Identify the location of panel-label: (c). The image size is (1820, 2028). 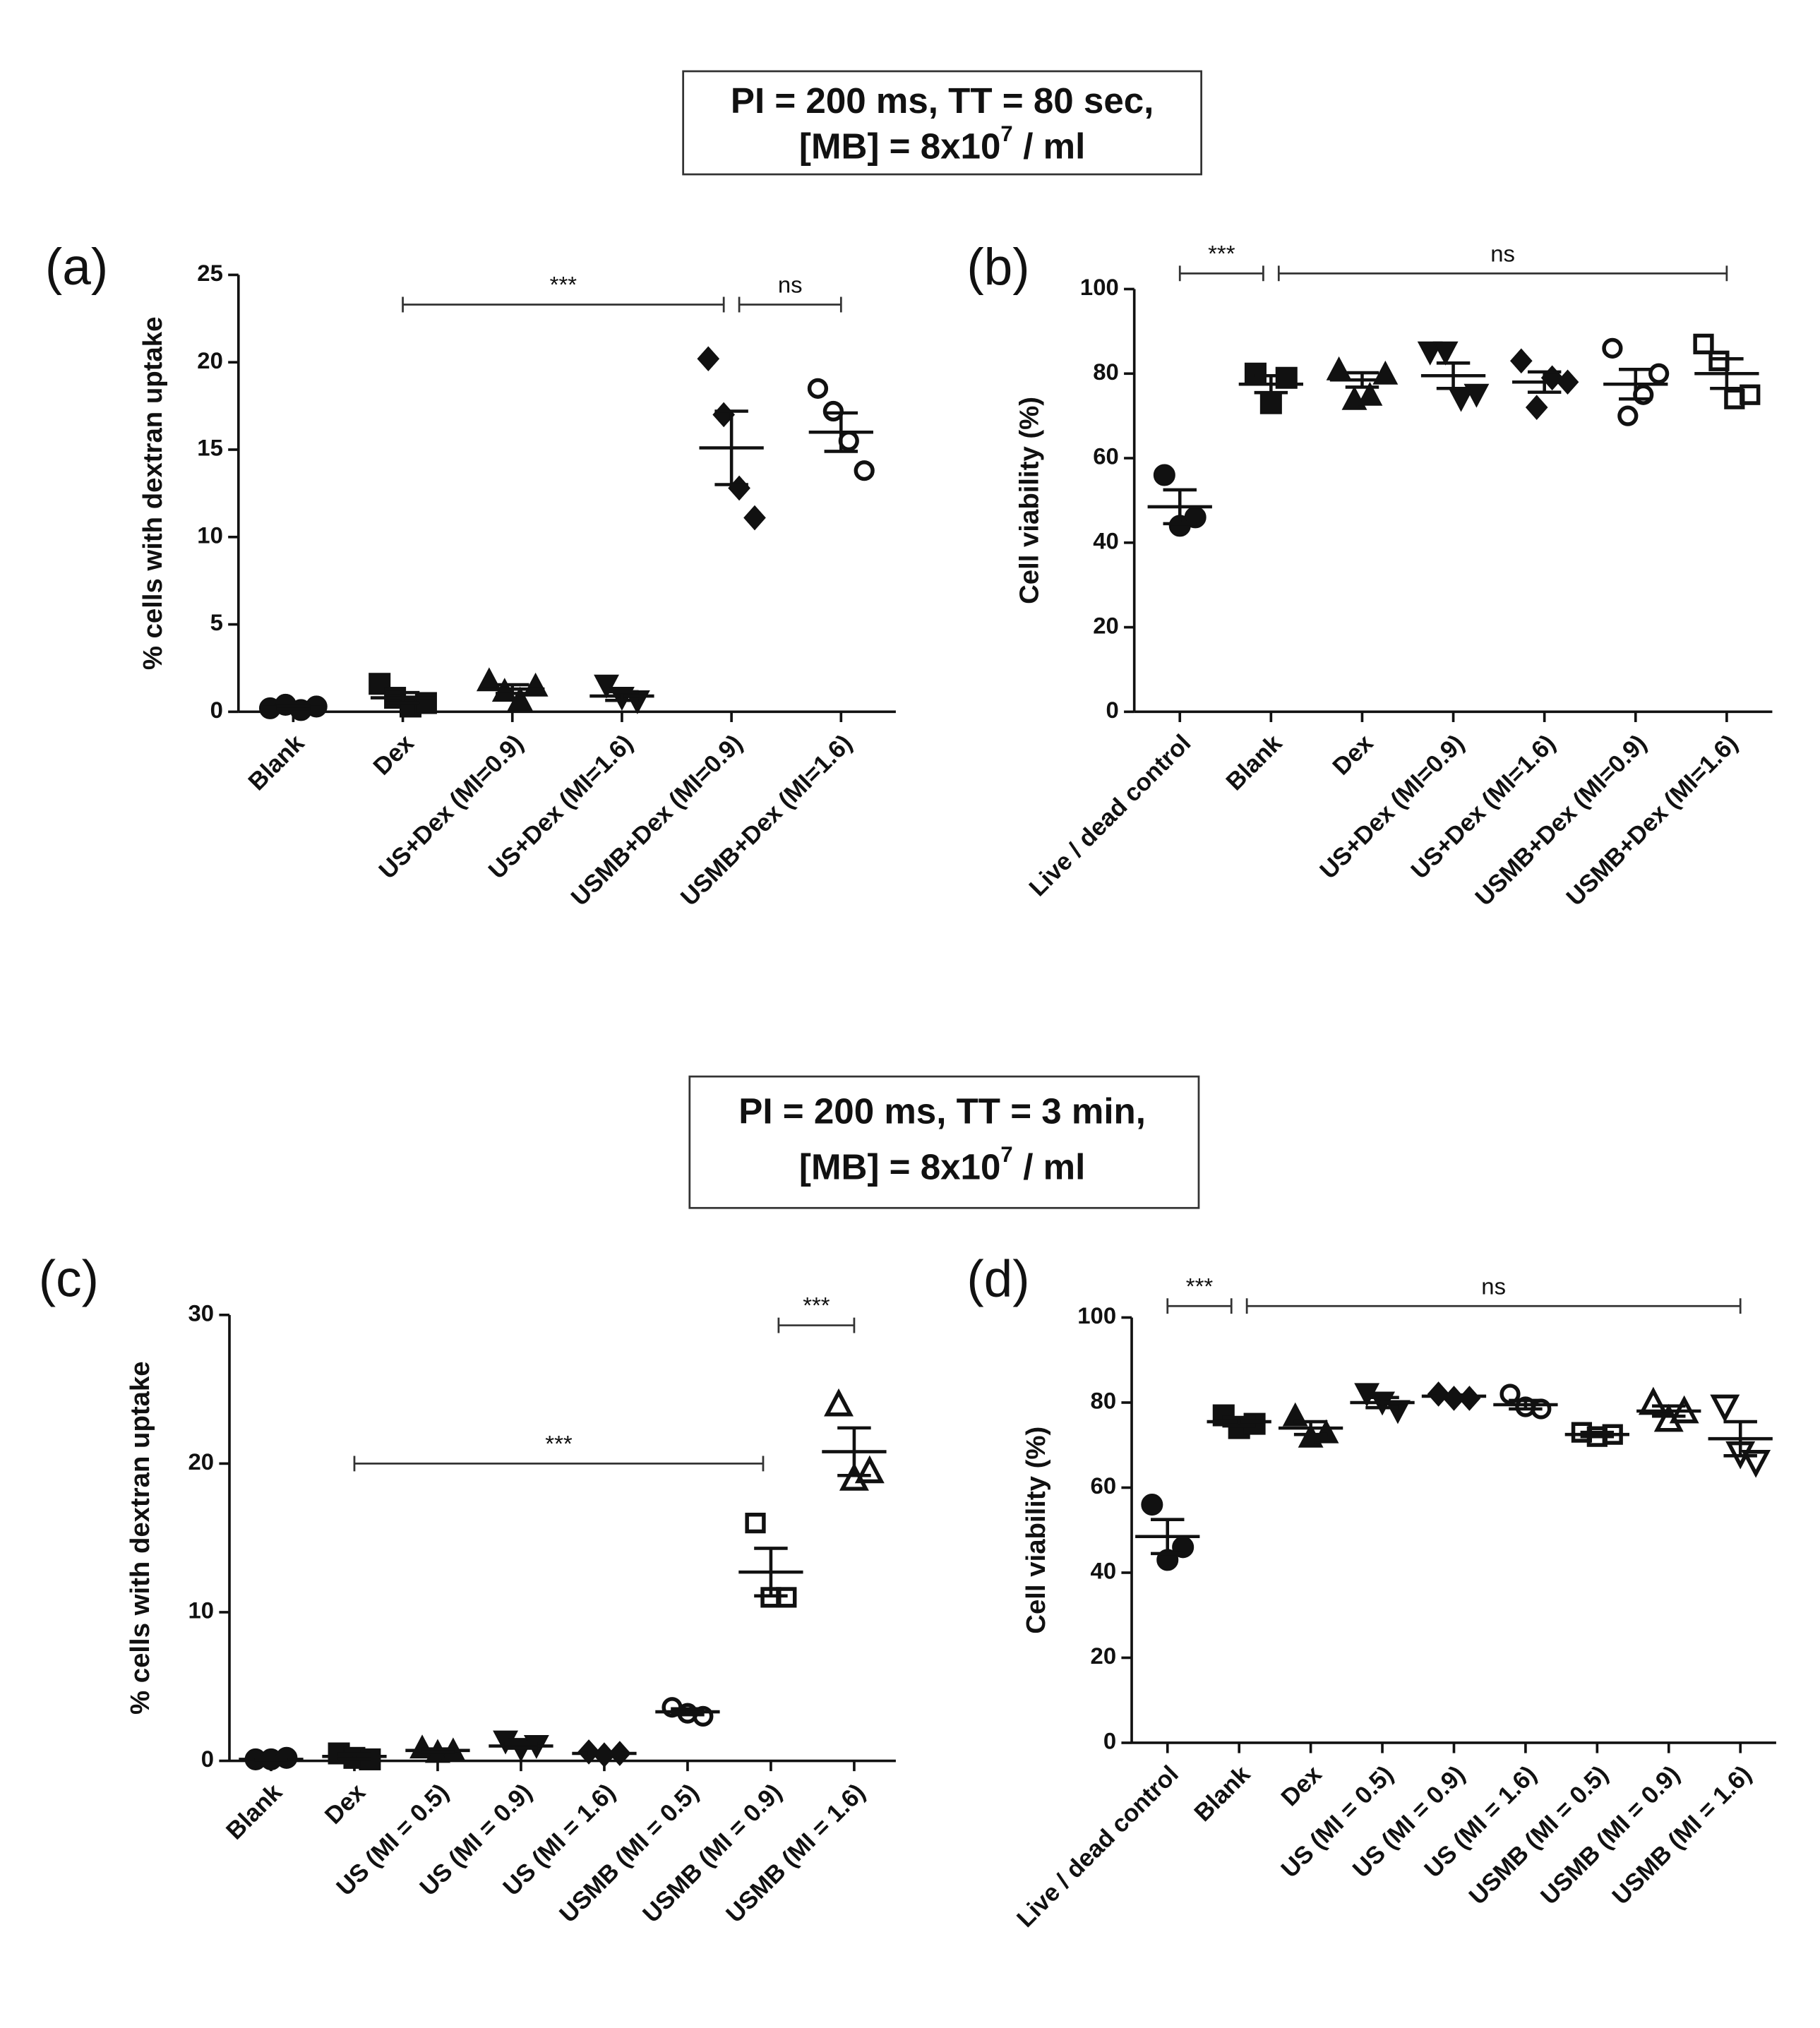
(69, 1279).